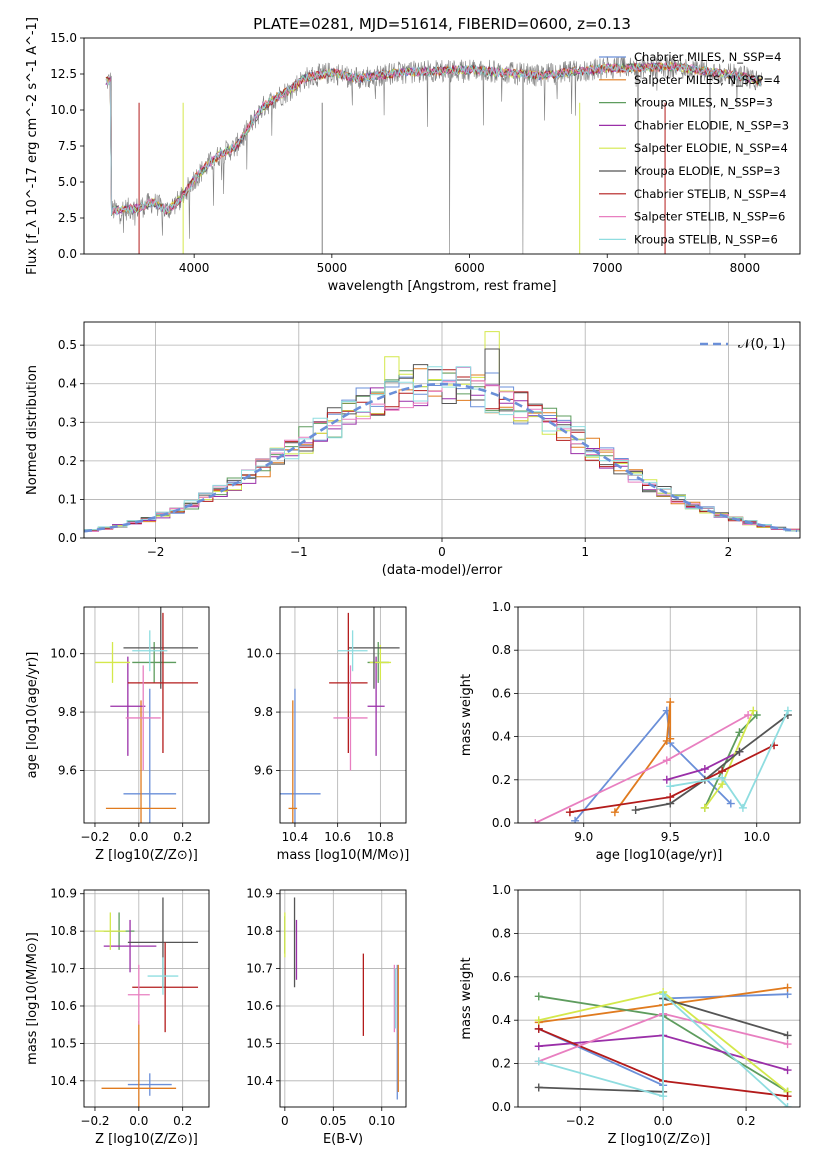 The height and width of the screenshot is (1170, 819). What do you see at coordinates (67, 218) in the screenshot?
I see `tick-label-y: 2.5` at bounding box center [67, 218].